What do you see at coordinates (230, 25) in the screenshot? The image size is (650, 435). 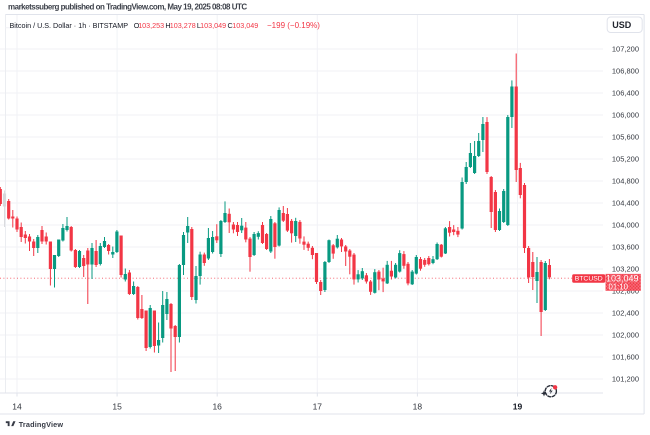 I see `svg-text: C` at bounding box center [230, 25].